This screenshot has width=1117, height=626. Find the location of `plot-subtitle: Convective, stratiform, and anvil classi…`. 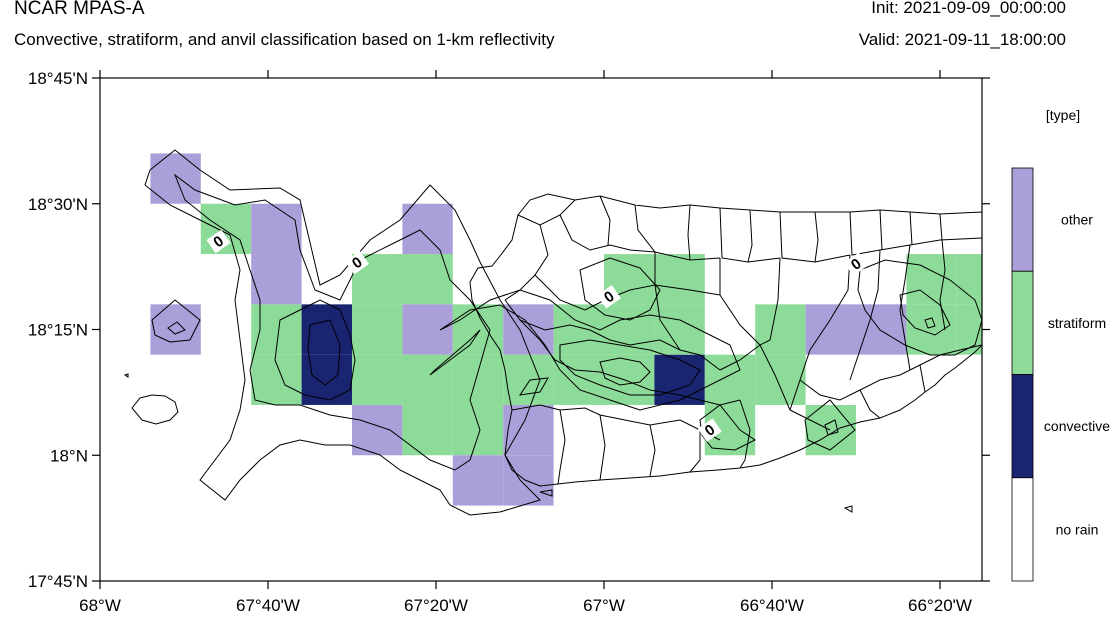

plot-subtitle: Convective, stratiform, and anvil classi… is located at coordinates (284, 39).